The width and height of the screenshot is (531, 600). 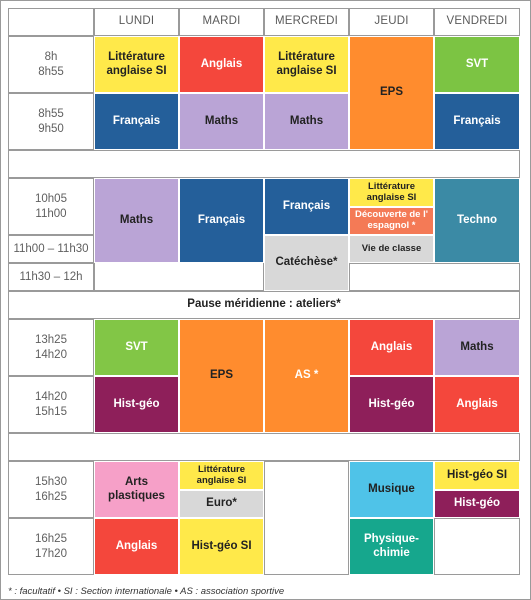 What do you see at coordinates (477, 504) in the screenshot?
I see `course-friday-8b: Hist-géo` at bounding box center [477, 504].